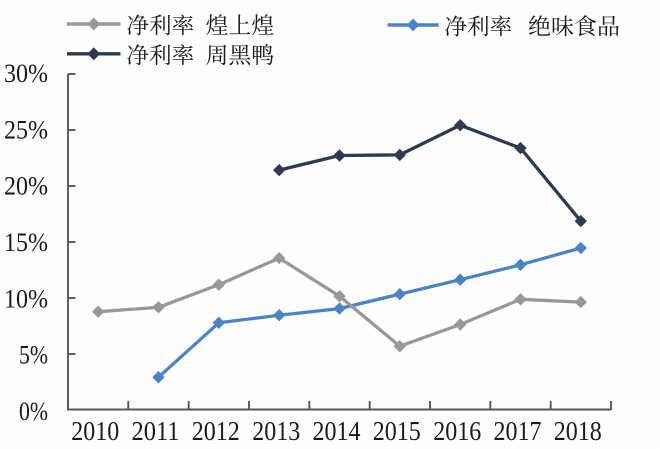  I want to click on svg-text: 2014, so click(337, 430).